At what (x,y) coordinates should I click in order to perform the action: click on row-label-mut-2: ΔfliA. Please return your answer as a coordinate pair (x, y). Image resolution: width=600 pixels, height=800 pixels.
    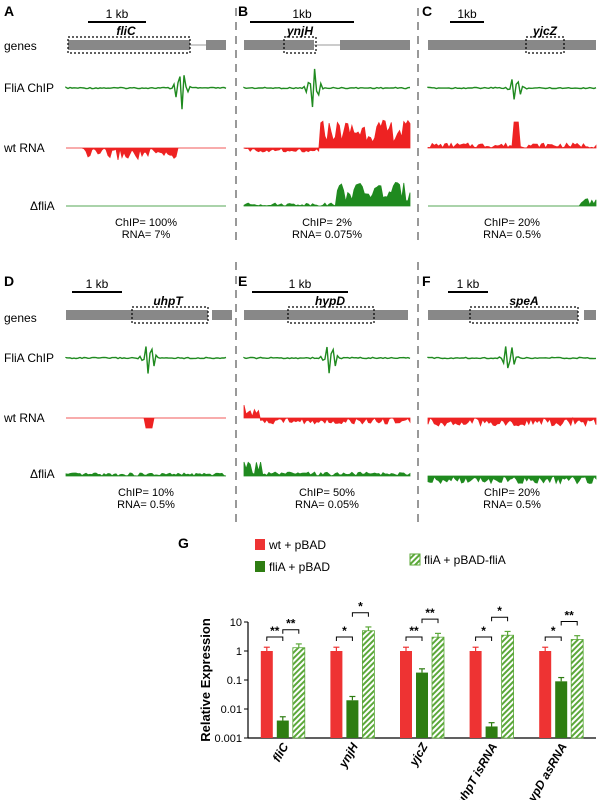
    Looking at the image, I should click on (42, 474).